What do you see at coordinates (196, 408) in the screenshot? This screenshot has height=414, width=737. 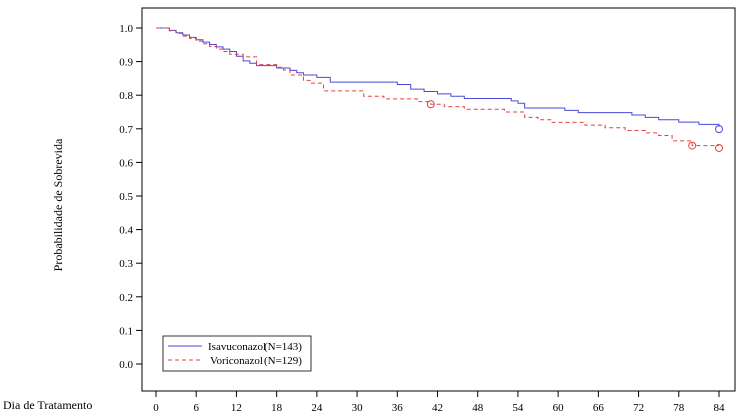 I see `x-tick-label: 6` at bounding box center [196, 408].